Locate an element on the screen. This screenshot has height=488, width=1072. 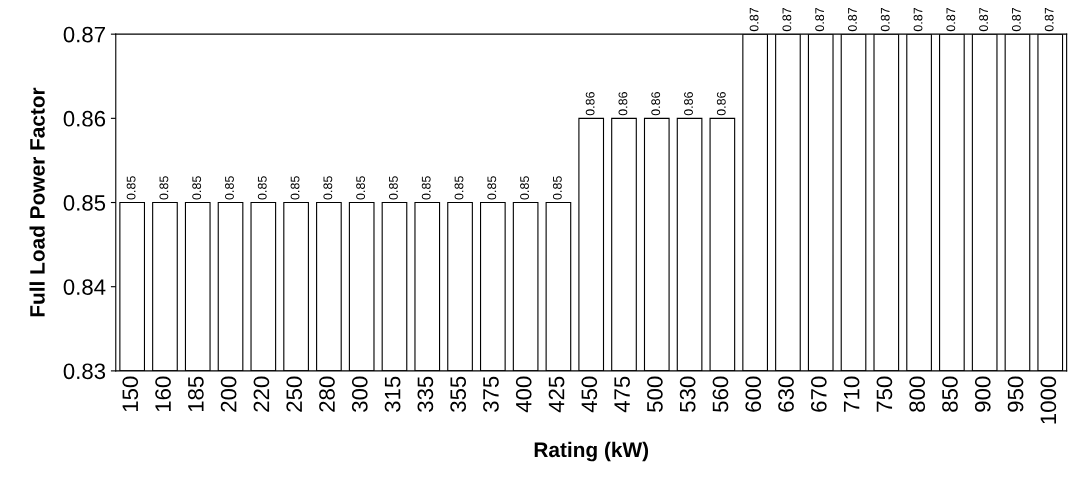
x-tick-label: 355 is located at coordinates (458, 394).